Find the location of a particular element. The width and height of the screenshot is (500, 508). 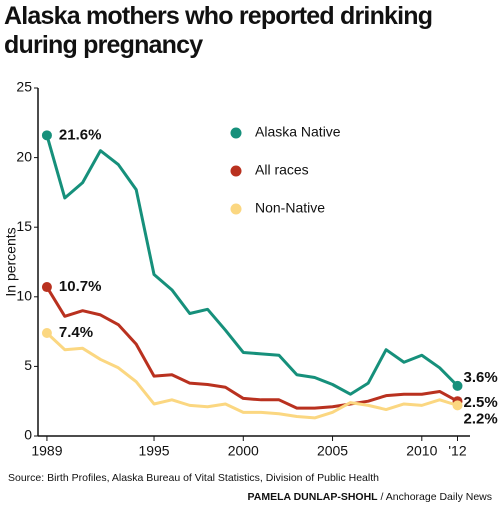

x-tick-label: 1989 is located at coordinates (46, 451).